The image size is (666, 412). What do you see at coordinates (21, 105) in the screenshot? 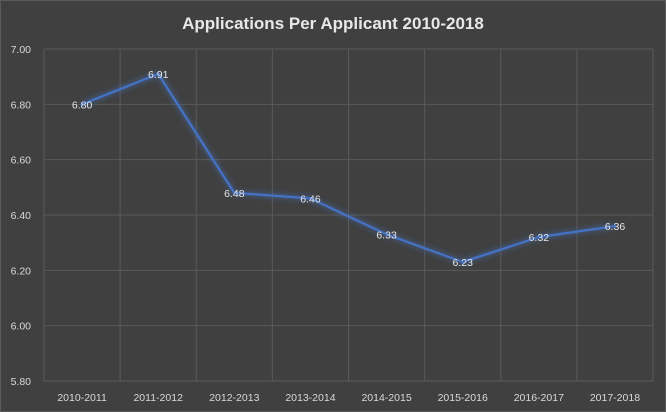
I see `y-tick-label: 6.80` at bounding box center [21, 105].